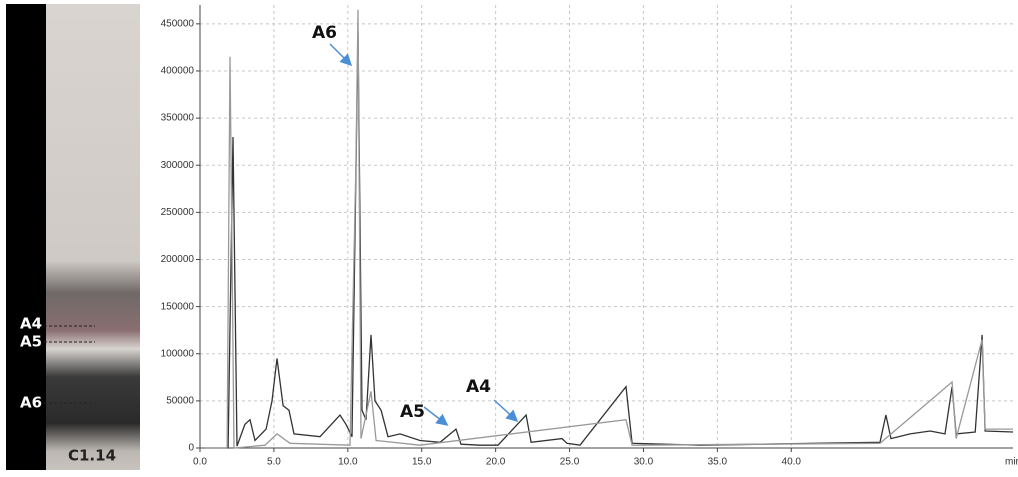  What do you see at coordinates (348, 462) in the screenshot?
I see `x-tick-label: 10.0` at bounding box center [348, 462].